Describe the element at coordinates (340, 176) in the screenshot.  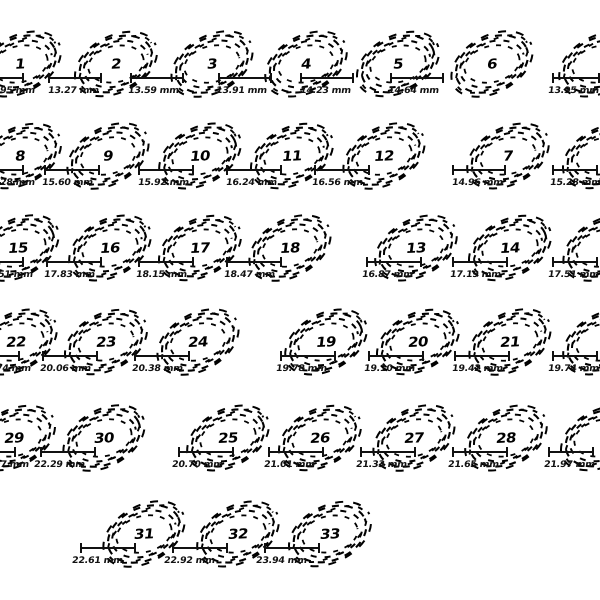
I see `scale-bar-group: 16.56 mm` at that location.